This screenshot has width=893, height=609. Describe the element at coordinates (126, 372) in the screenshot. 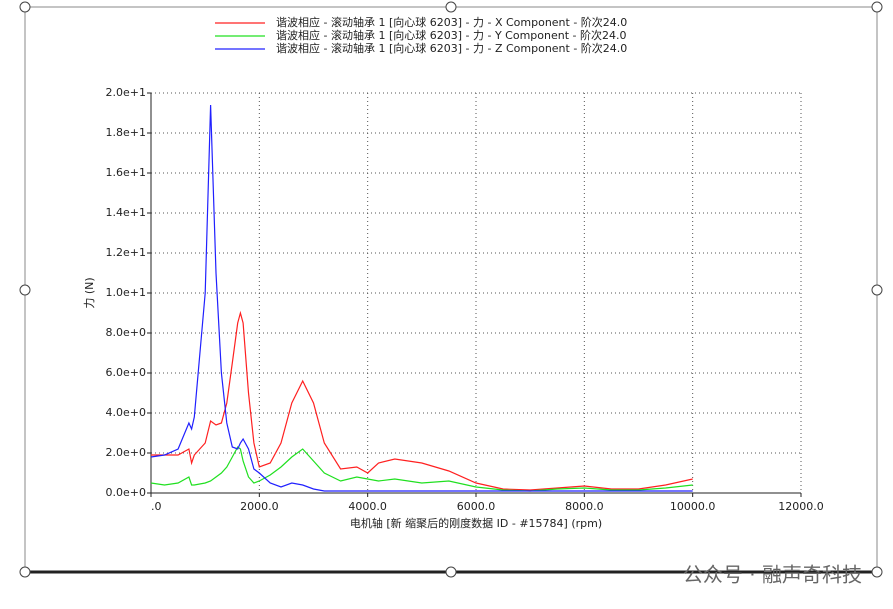

I see `y-tick-label: 6.0e+0` at that location.